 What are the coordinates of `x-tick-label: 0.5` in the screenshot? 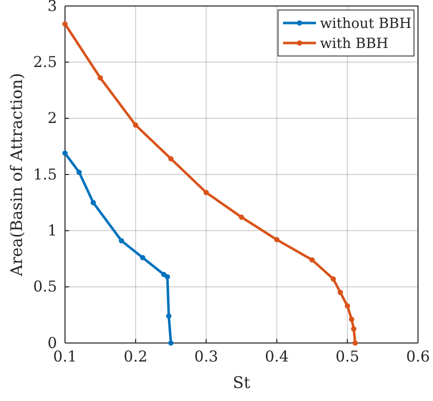 It's located at (347, 357).